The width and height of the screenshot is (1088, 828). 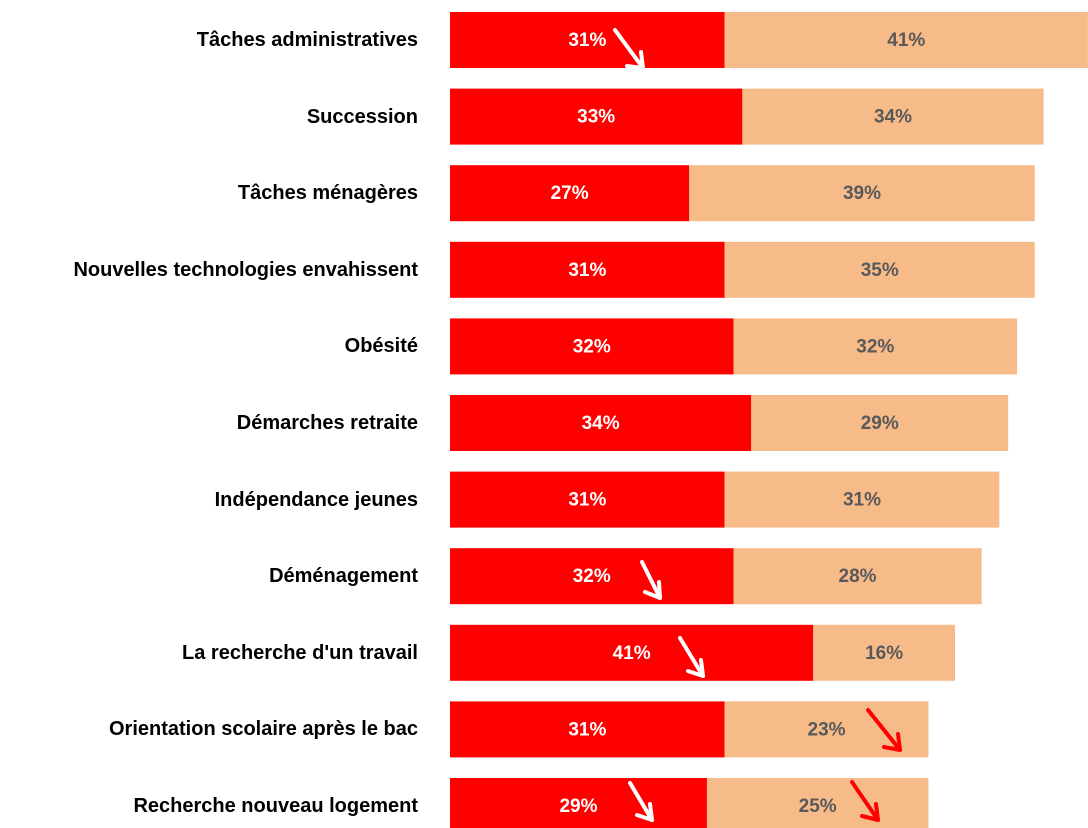 I want to click on value-label: 27%, so click(x=570, y=193).